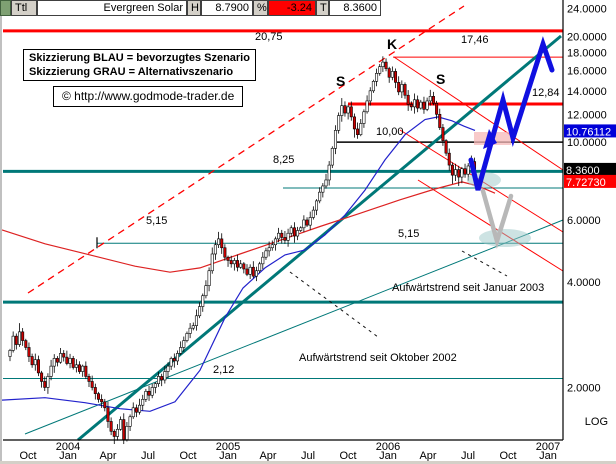 This screenshot has width=616, height=464. I want to click on scenario-path-blue, so click(511, 113).